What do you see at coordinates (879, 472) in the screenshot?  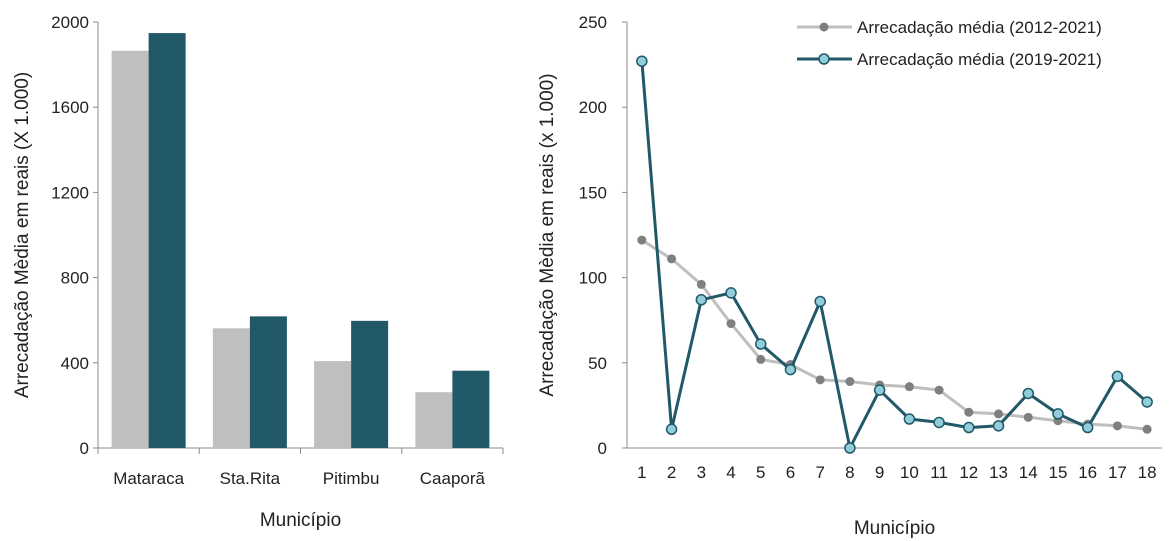 I see `x-tick-label: 9` at bounding box center [879, 472].